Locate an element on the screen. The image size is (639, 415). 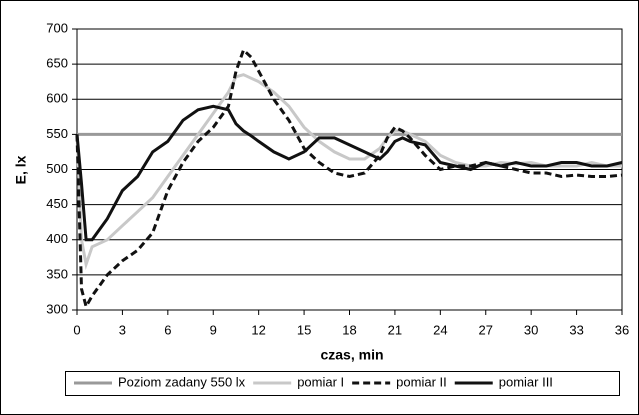
y-tick-label: 400 is located at coordinates (57, 238).